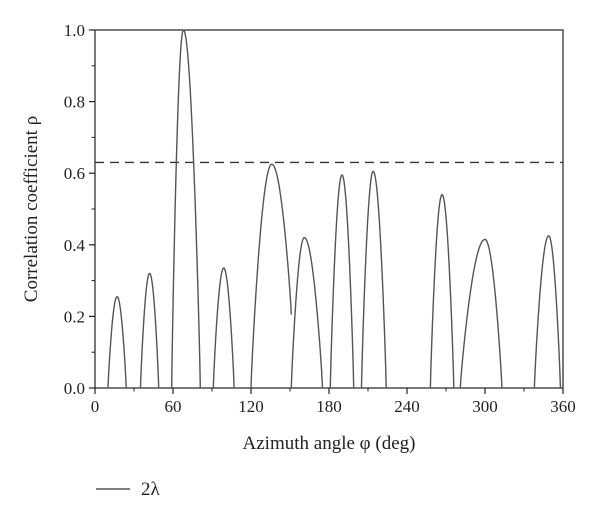  Describe the element at coordinates (75, 245) in the screenshot. I see `y-tick-label-2: 0.4` at that location.